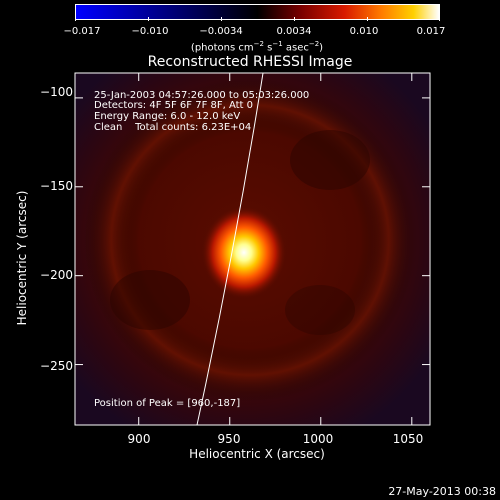 This screenshot has width=500, height=500. I want to click on solar-limb-line, so click(230, 249).